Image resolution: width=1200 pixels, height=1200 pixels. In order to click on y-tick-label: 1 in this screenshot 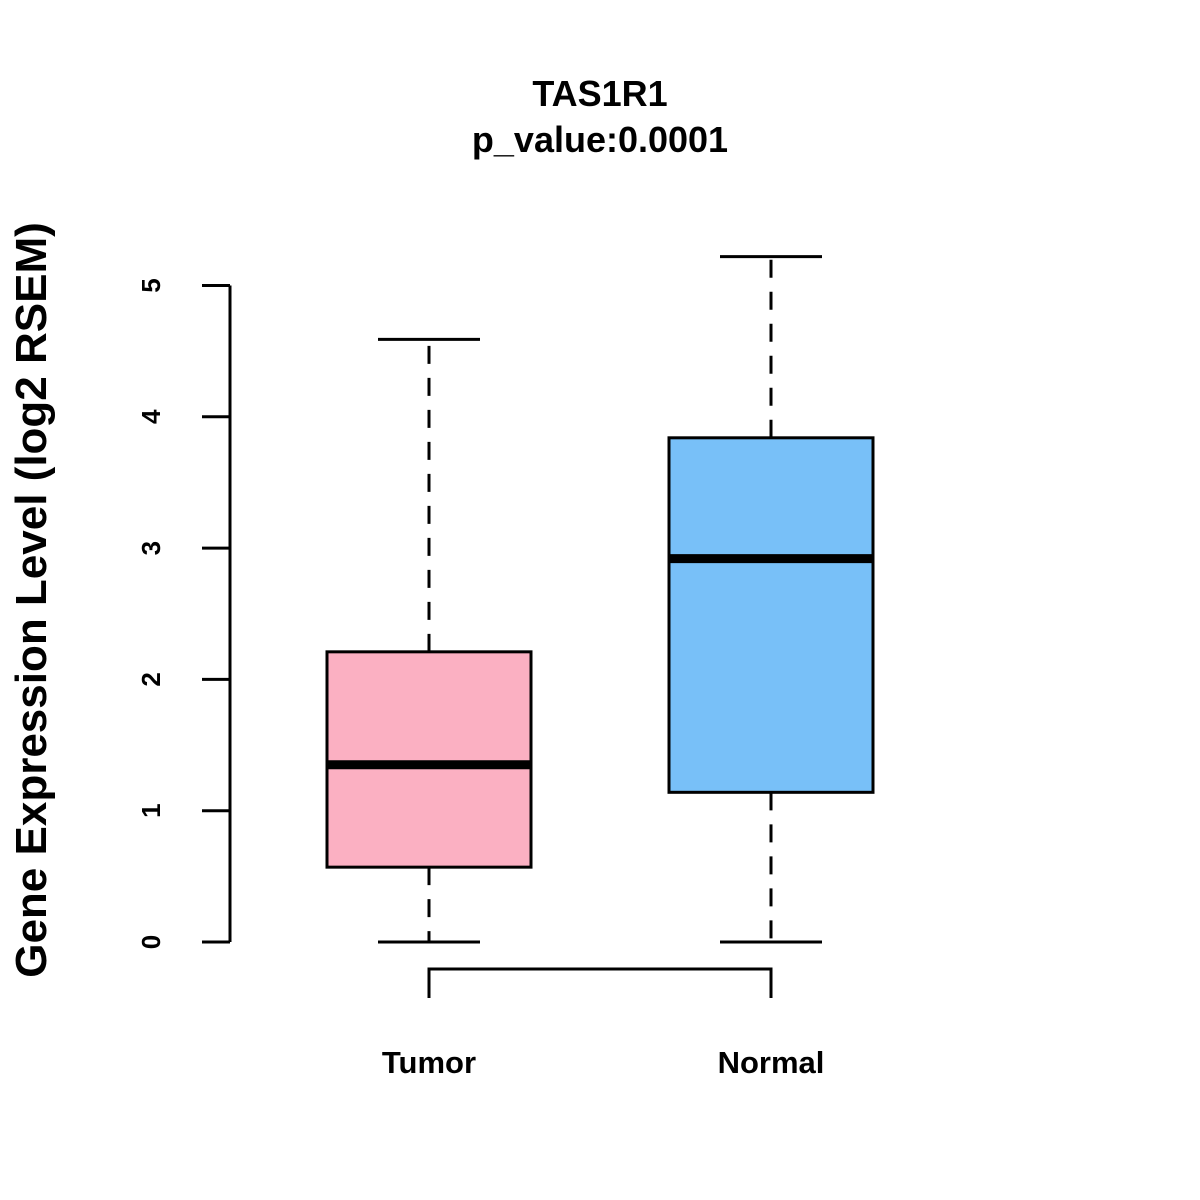, I will do `click(151, 810)`.